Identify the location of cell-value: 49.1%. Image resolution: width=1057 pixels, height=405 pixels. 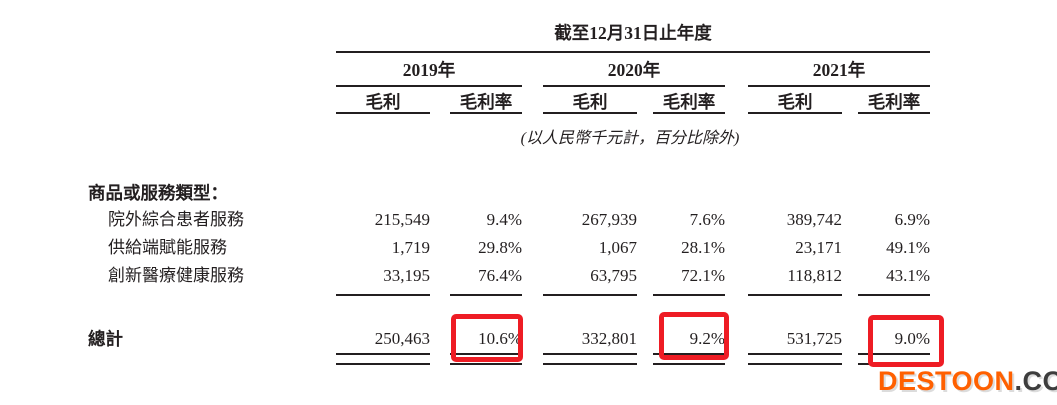
(908, 247).